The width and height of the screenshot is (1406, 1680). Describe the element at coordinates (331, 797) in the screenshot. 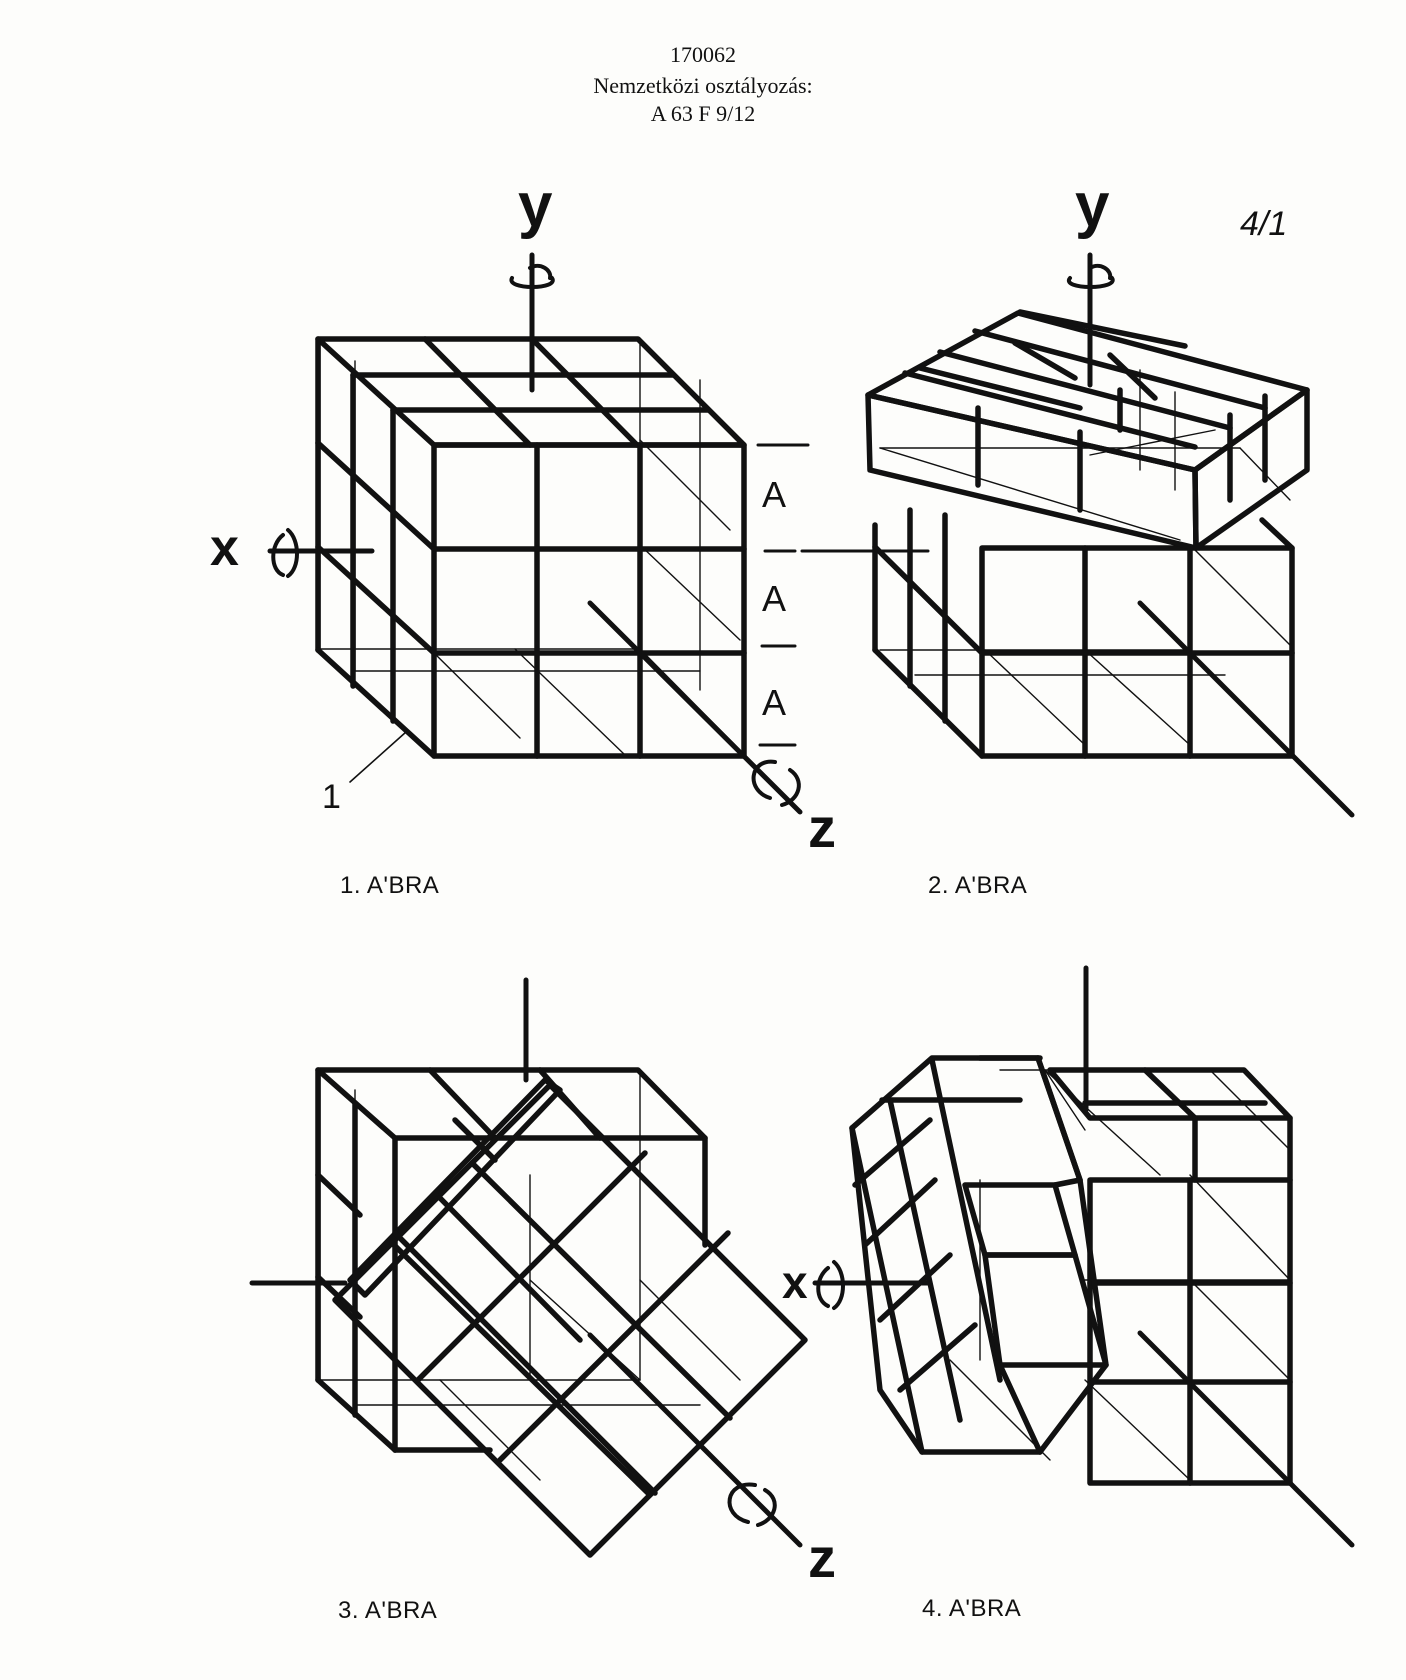

I see `fig1-reference-number: 1` at that location.